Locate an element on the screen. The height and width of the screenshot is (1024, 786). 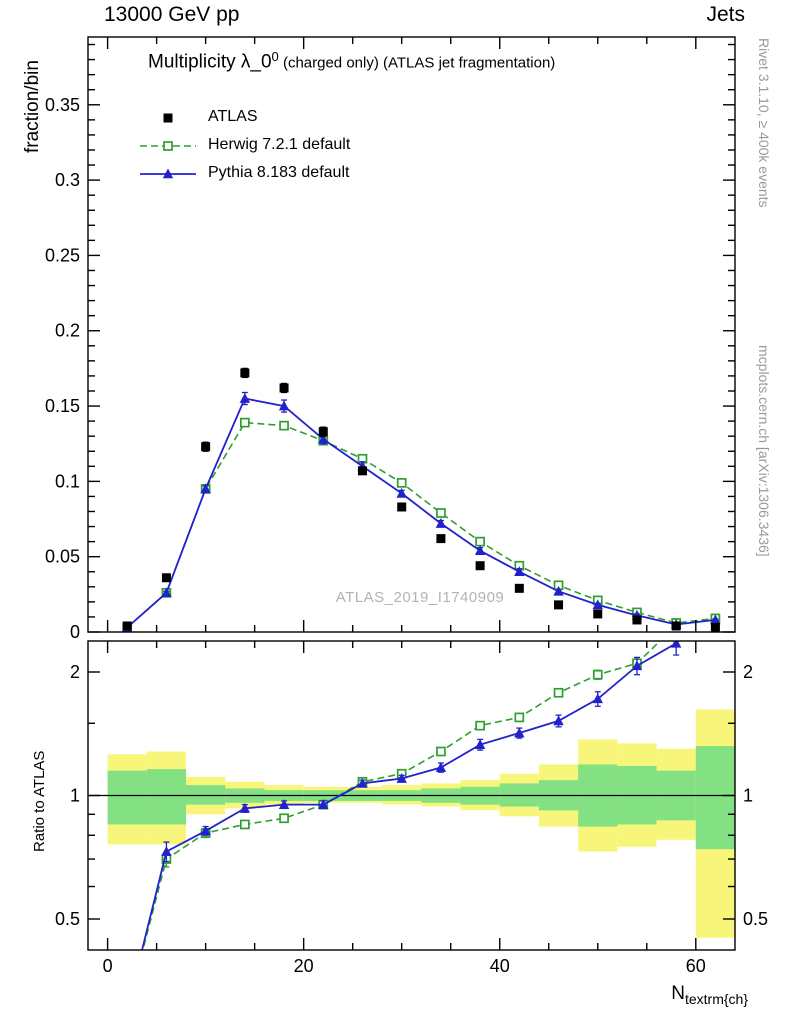
svg-text: 60 is located at coordinates (696, 966).